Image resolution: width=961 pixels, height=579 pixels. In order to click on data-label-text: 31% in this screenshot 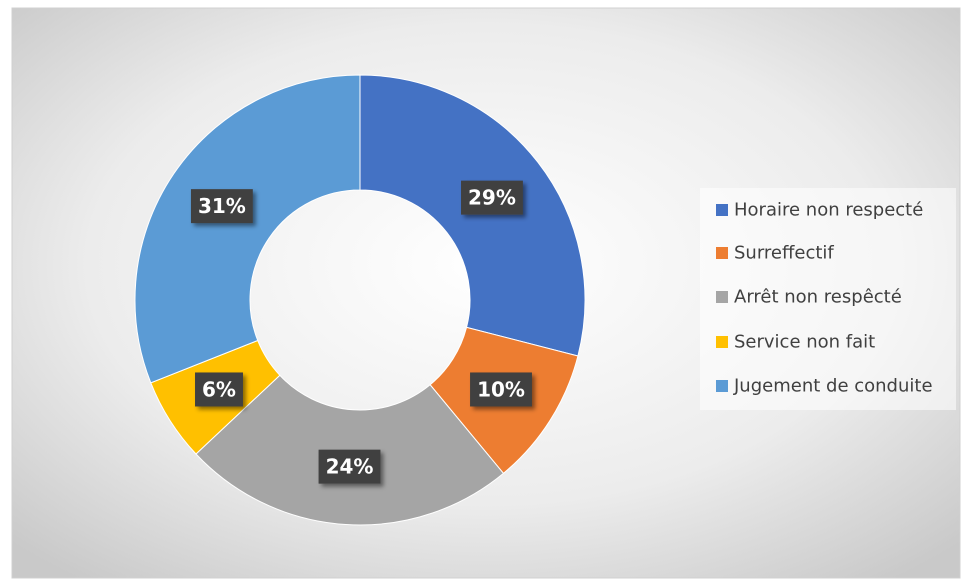, I will do `click(222, 206)`.